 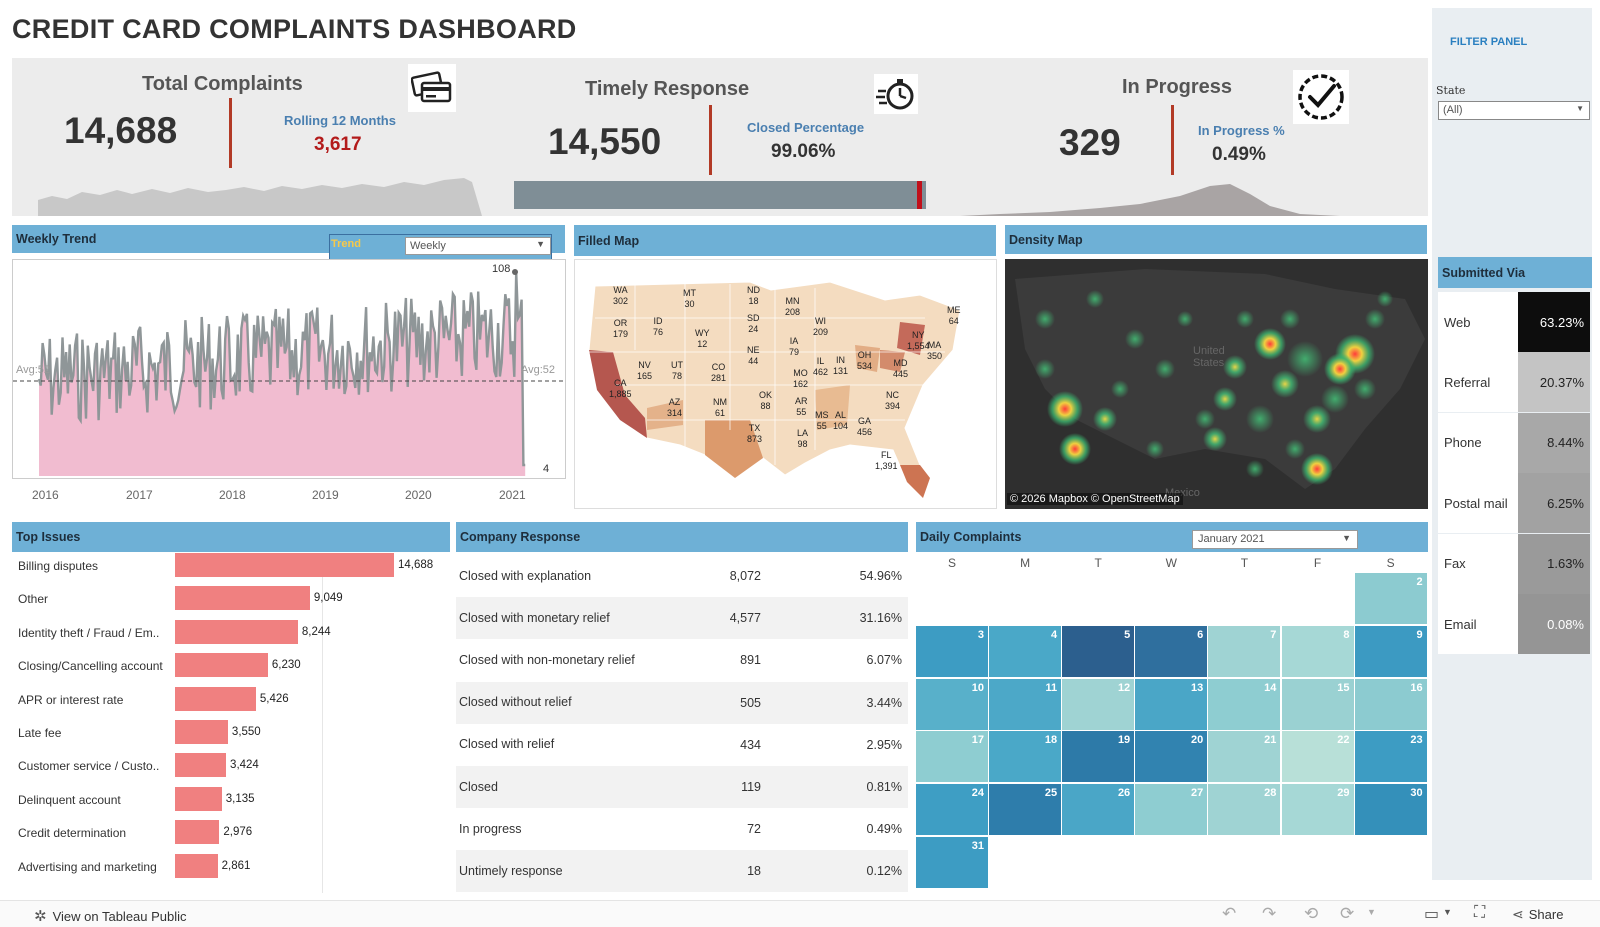 I want to click on calendar-day: 15, so click(x=1317, y=704).